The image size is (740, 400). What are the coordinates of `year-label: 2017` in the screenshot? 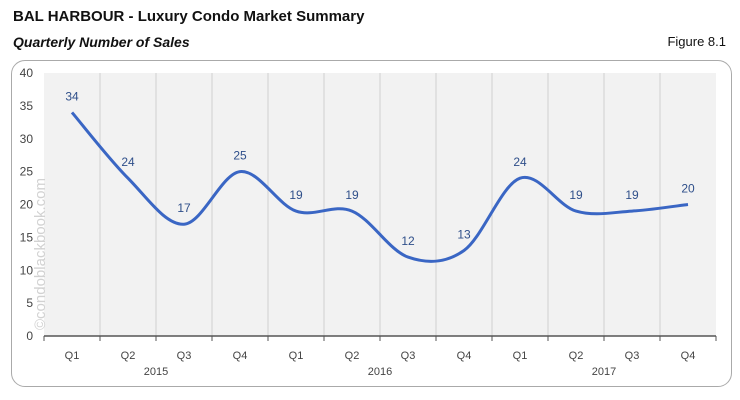 It's located at (604, 372).